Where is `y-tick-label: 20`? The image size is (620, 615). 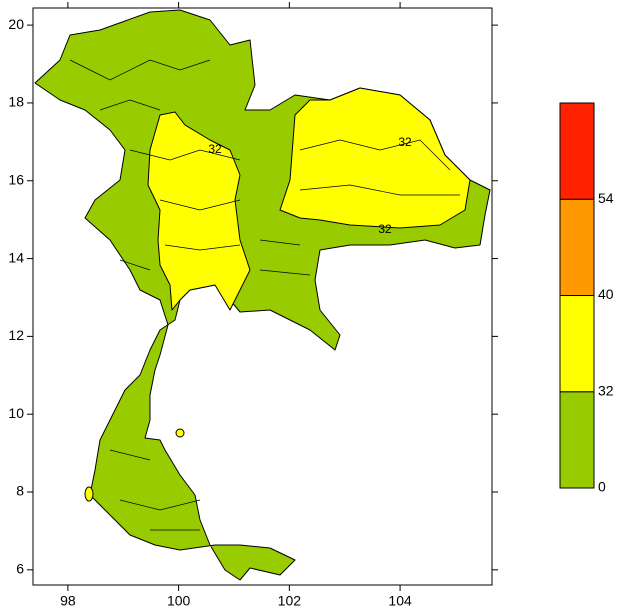 y-tick-label: 20 is located at coordinates (16, 24).